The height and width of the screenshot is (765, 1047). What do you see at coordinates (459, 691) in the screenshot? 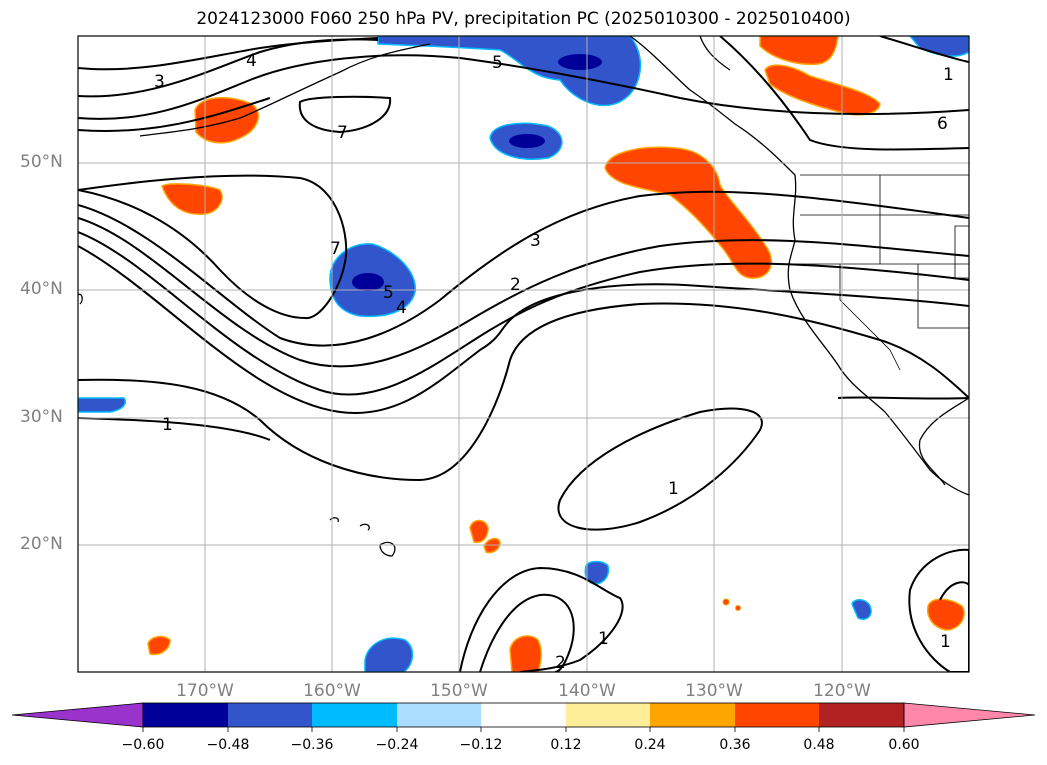
I see `lon-label: 150°W` at bounding box center [459, 691].